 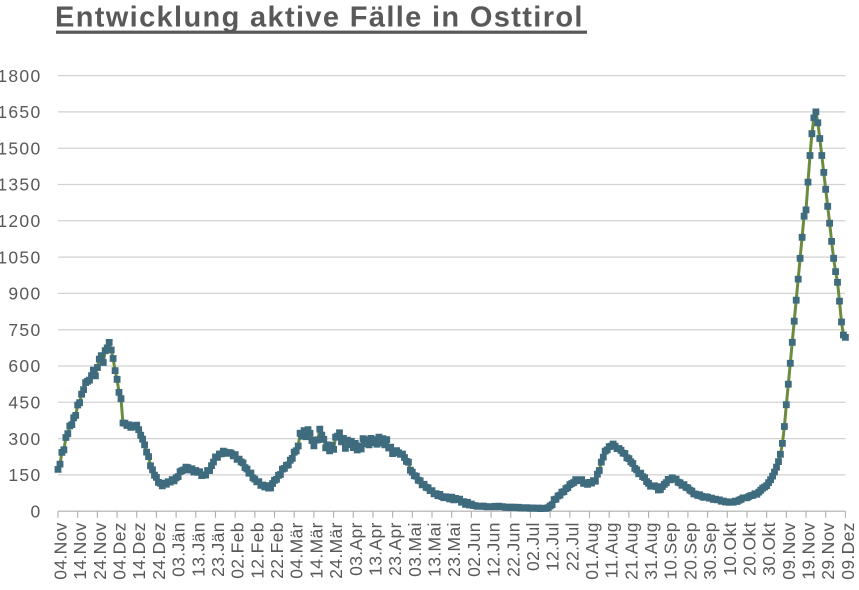 What do you see at coordinates (21, 76) in the screenshot?
I see `svg-text: 1800` at bounding box center [21, 76].